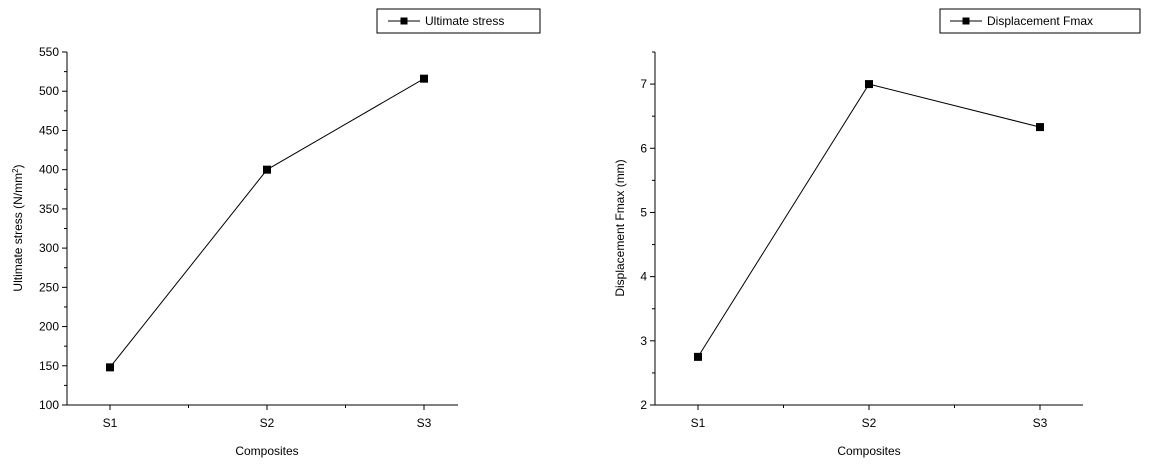 Image resolution: width=1163 pixels, height=467 pixels. Describe the element at coordinates (643, 341) in the screenshot. I see `y-tick-label: 3` at that location.